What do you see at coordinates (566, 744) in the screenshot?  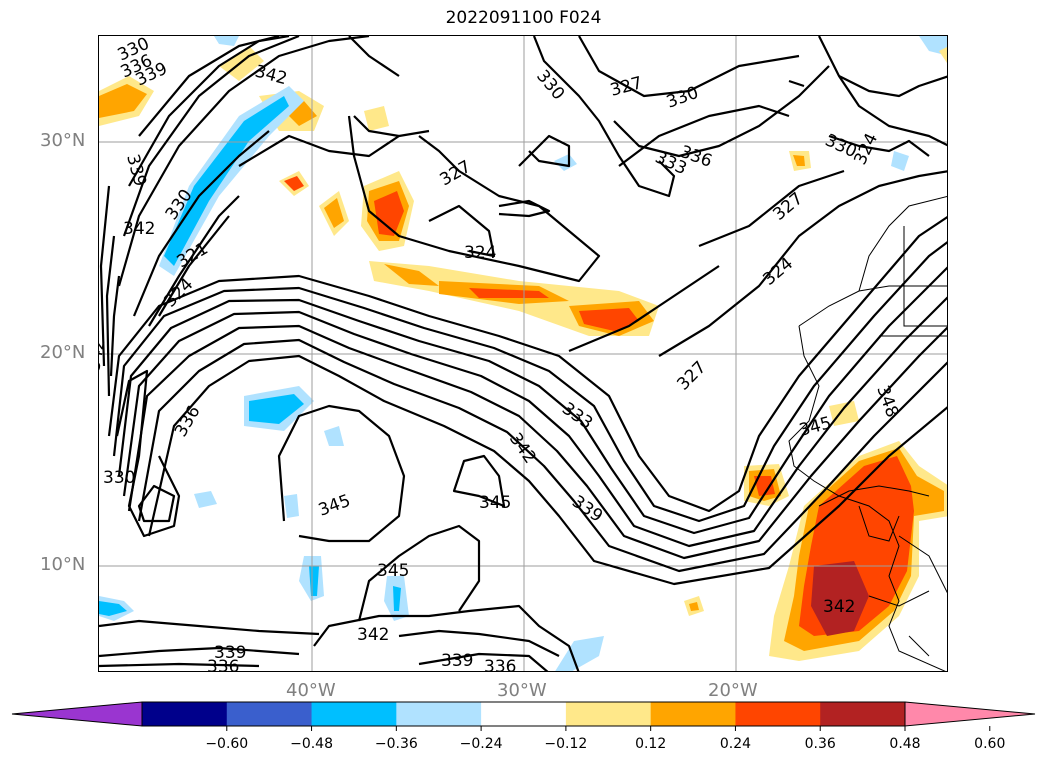 I see `colorbar-tick-label: −0.12` at bounding box center [566, 744].